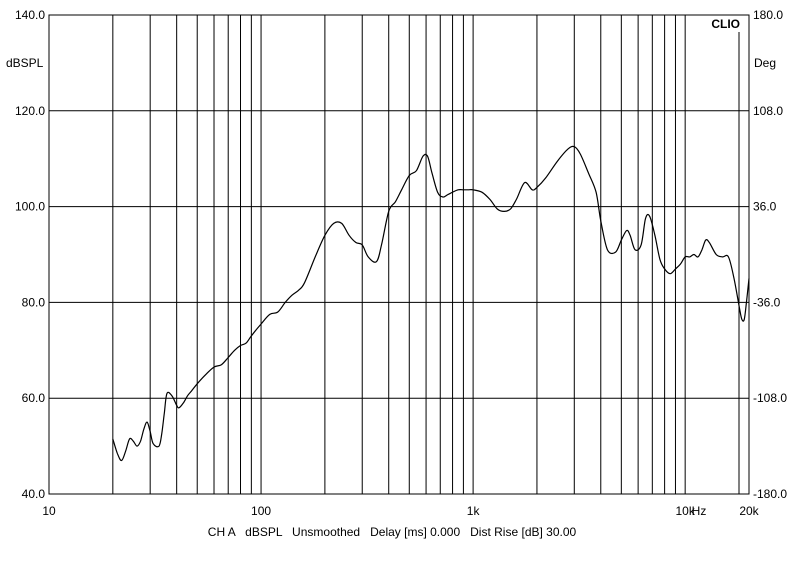 The height and width of the screenshot is (564, 798). What do you see at coordinates (30, 15) in the screenshot?
I see `left-tick-label: 140.0` at bounding box center [30, 15].